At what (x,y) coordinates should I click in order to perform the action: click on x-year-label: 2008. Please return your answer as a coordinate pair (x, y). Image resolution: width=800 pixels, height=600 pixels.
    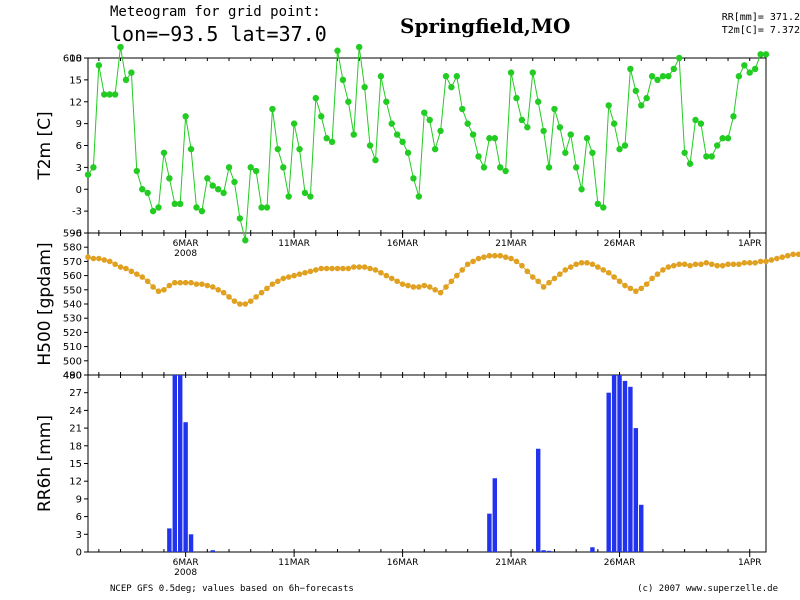
    Looking at the image, I should click on (185, 573).